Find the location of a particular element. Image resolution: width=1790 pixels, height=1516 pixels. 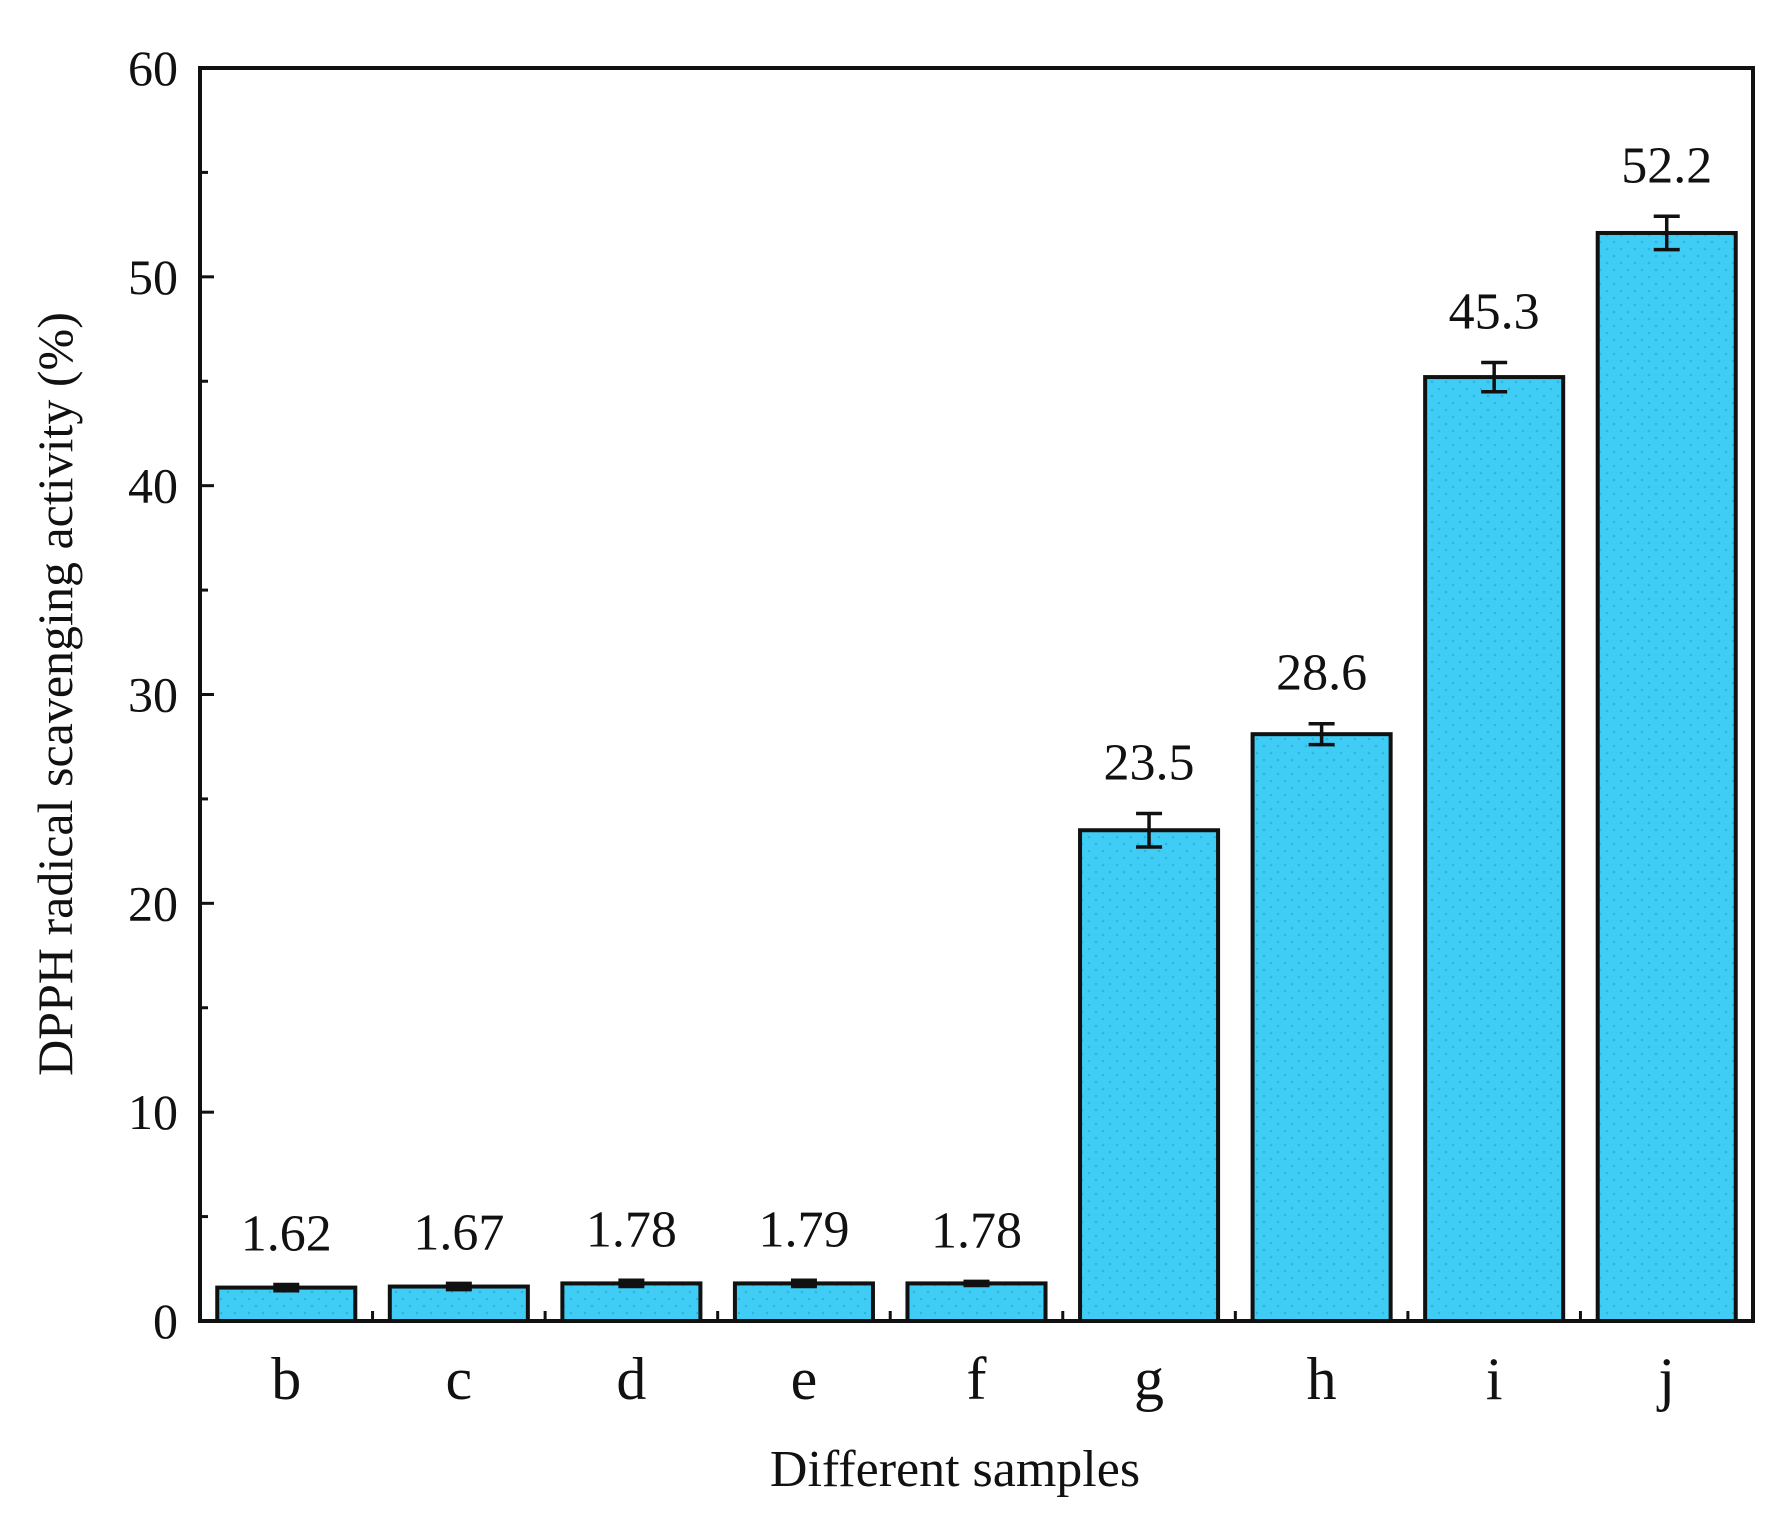

data-label-e: 1.79 is located at coordinates (803, 1229).